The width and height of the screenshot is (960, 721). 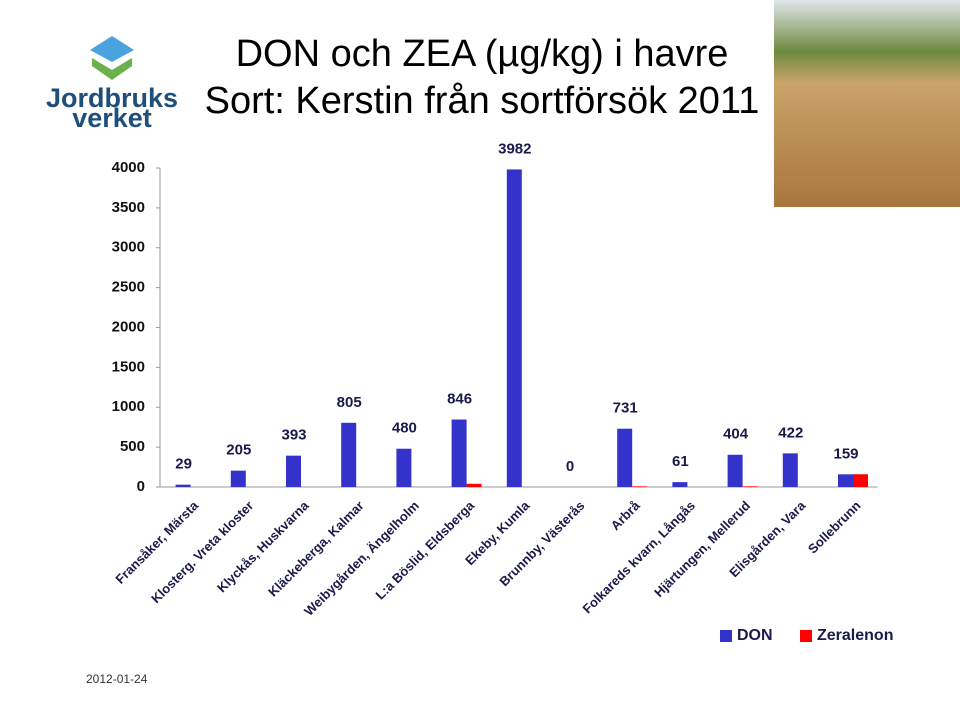 What do you see at coordinates (128, 247) in the screenshot?
I see `y-tick-label: 3000` at bounding box center [128, 247].